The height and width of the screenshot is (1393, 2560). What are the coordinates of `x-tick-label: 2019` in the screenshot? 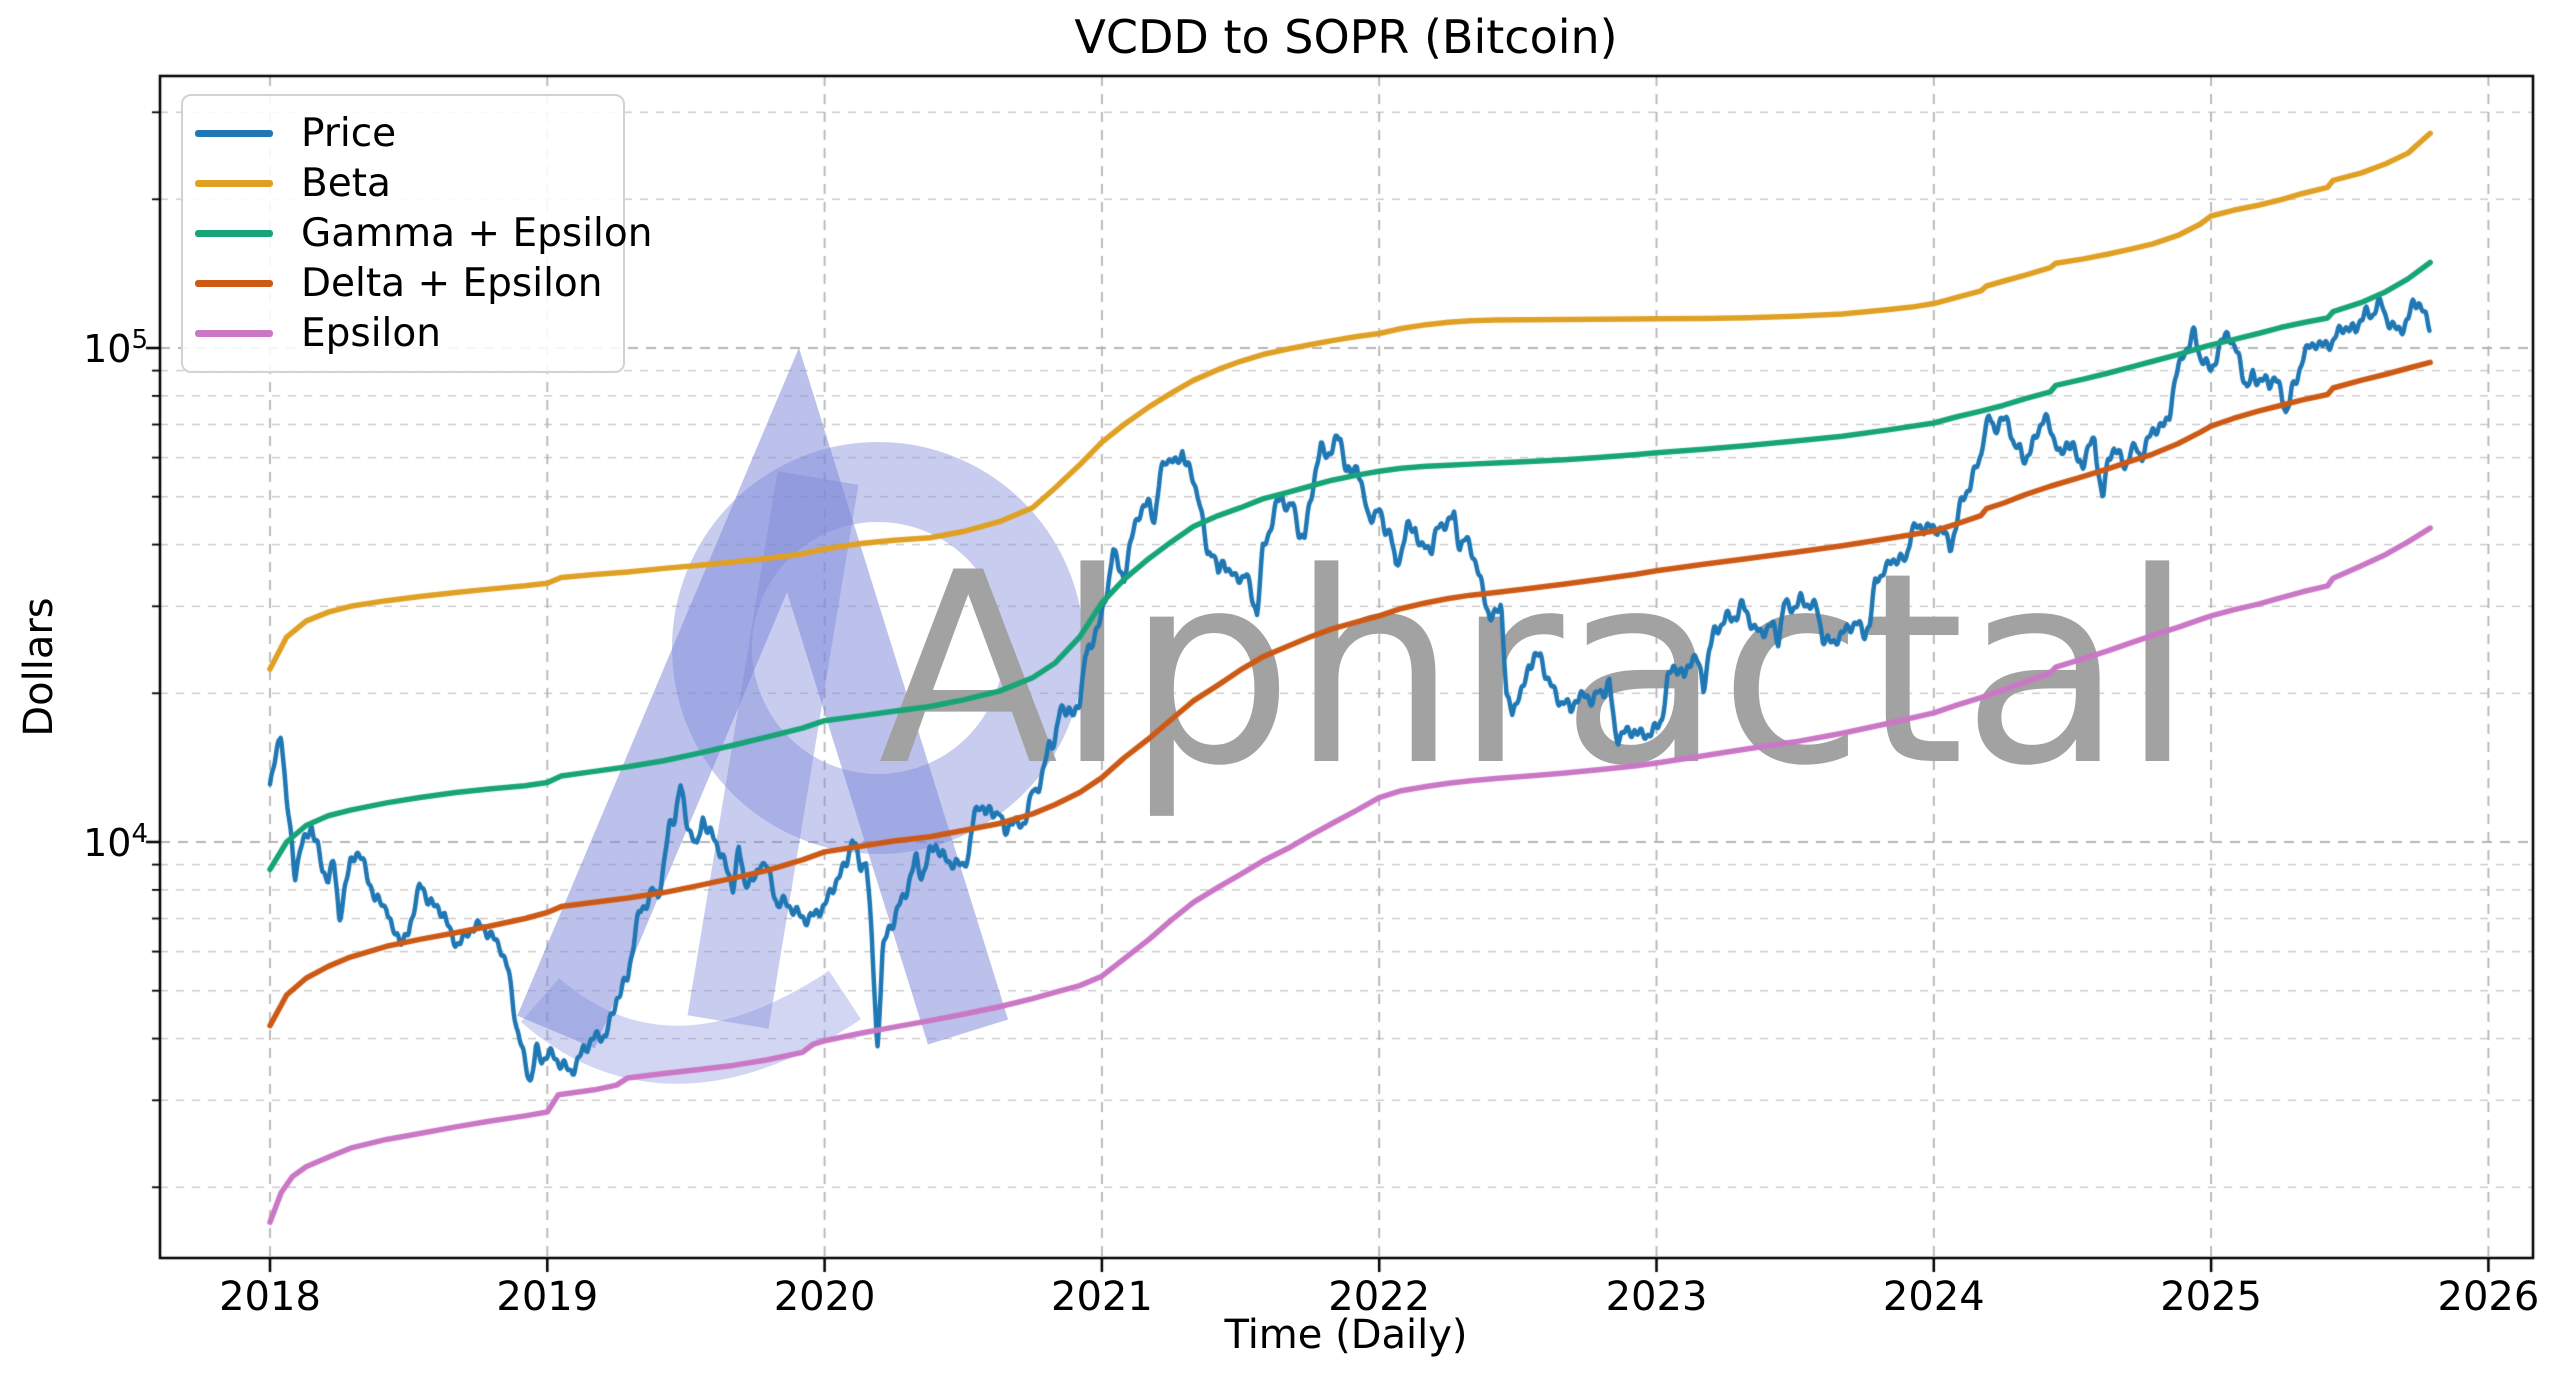 It's located at (547, 1297).